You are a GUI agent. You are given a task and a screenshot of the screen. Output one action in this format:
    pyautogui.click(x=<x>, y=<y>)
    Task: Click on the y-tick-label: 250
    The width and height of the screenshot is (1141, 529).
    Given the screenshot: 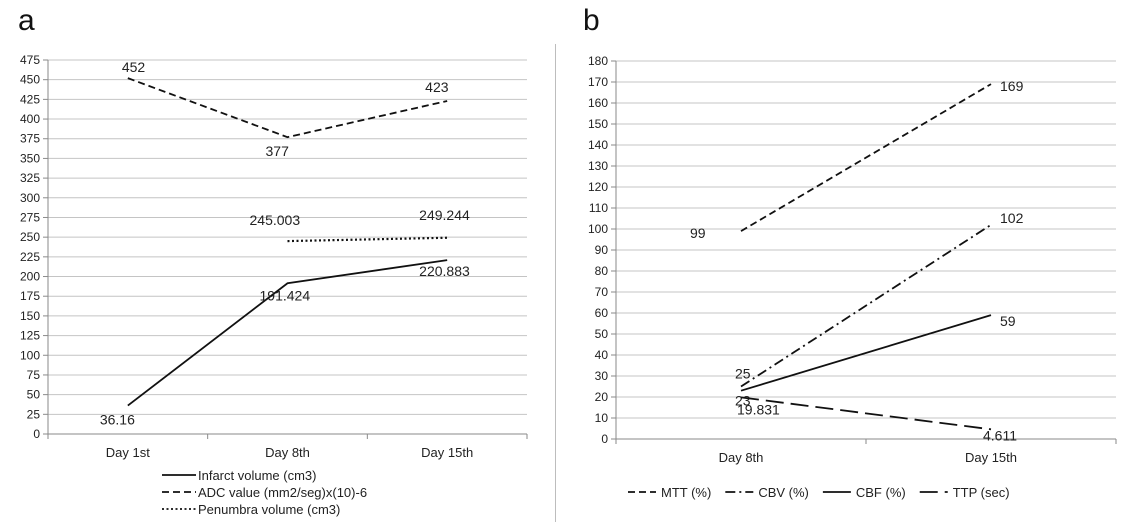 What is the action you would take?
    pyautogui.click(x=30, y=237)
    